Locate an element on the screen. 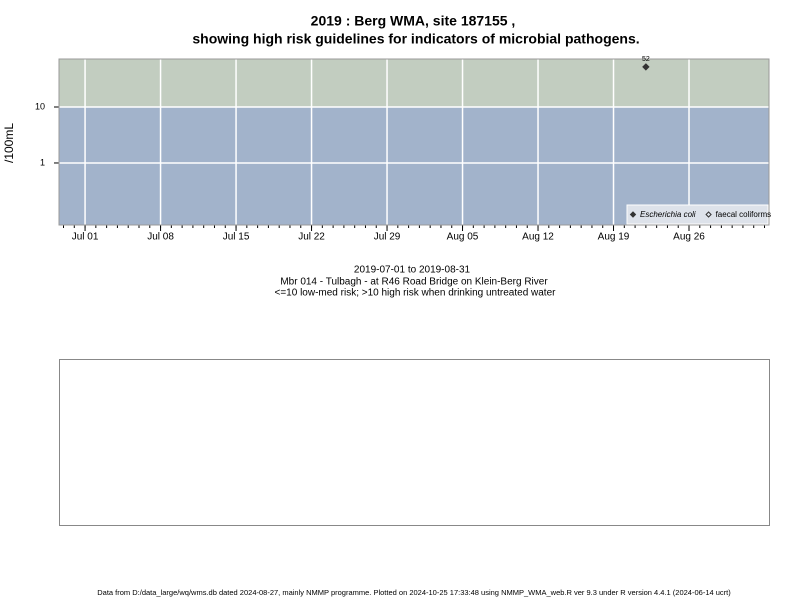 The image size is (800, 600). x-tick-label: Aug 05 is located at coordinates (463, 237).